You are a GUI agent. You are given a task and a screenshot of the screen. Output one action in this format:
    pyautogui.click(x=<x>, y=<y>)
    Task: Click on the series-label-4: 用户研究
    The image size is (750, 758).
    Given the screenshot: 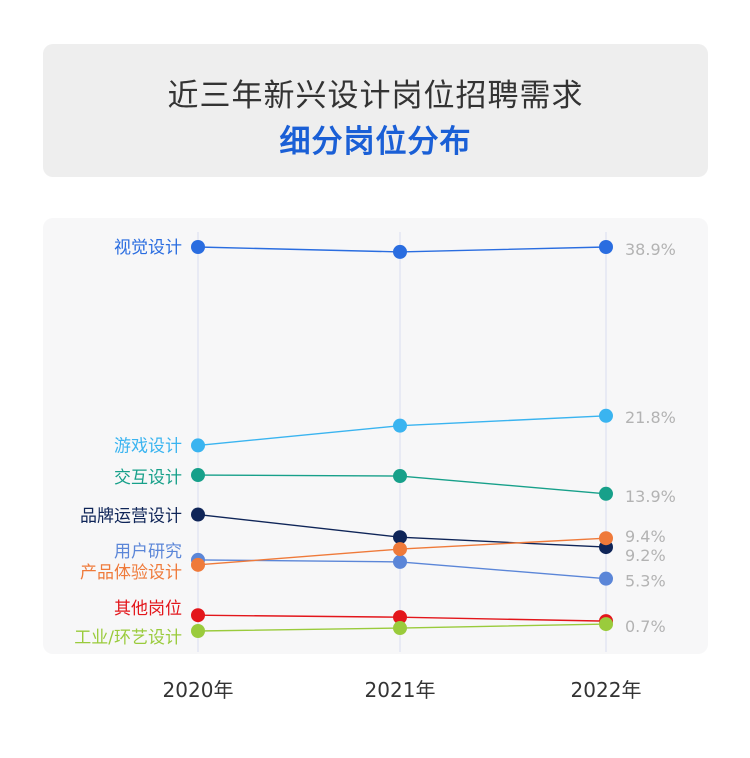 What is the action you would take?
    pyautogui.click(x=148, y=552)
    